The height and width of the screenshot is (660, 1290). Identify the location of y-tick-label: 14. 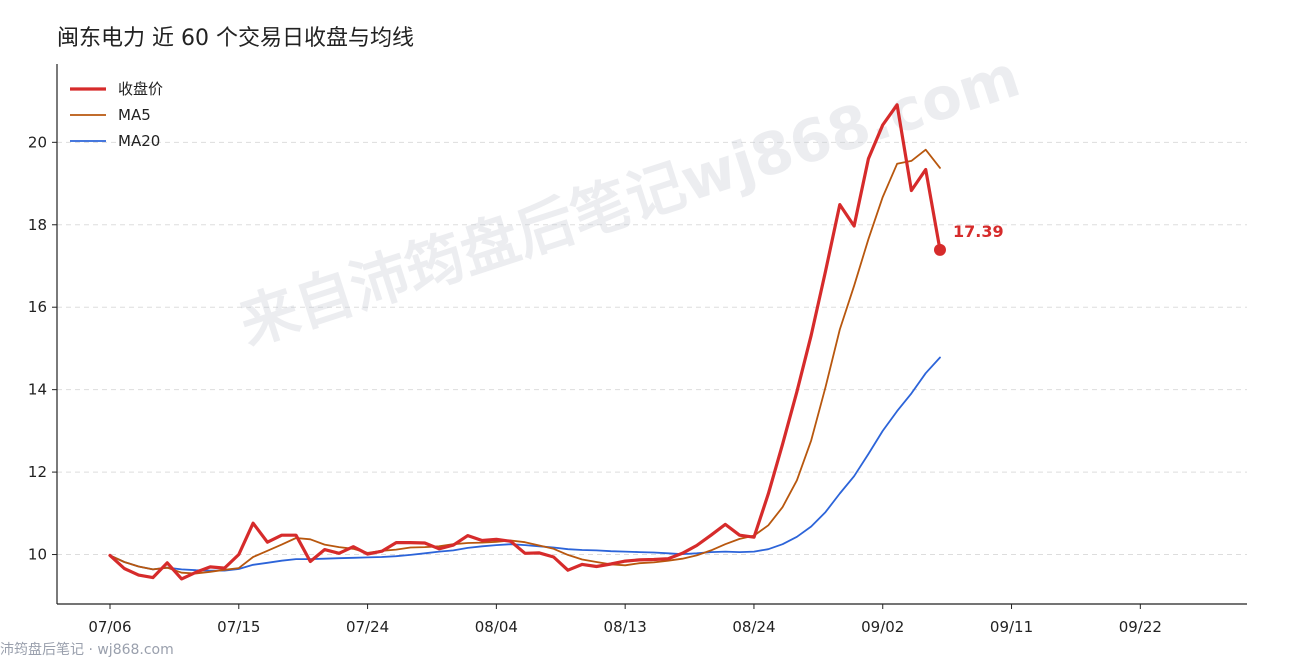
(37, 390).